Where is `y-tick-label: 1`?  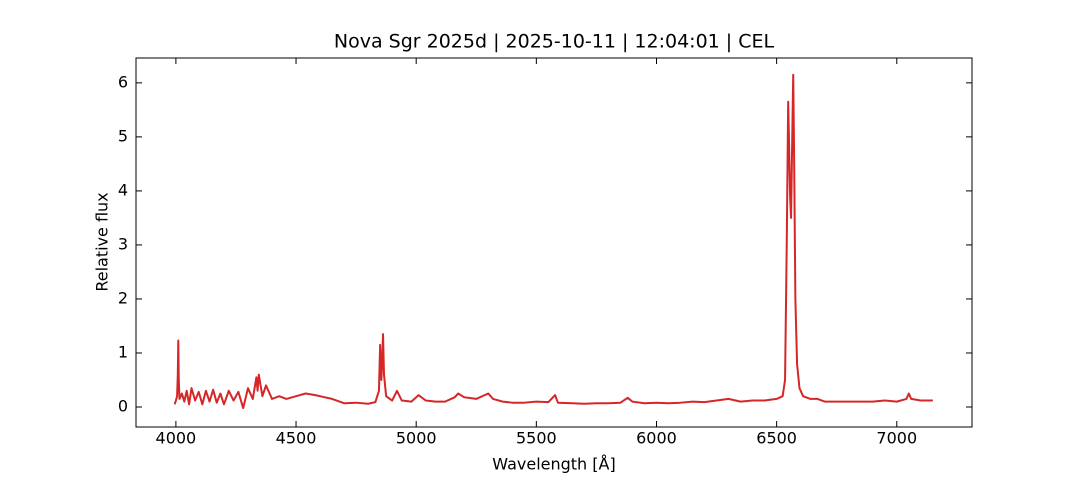 y-tick-label: 1 is located at coordinates (123, 351).